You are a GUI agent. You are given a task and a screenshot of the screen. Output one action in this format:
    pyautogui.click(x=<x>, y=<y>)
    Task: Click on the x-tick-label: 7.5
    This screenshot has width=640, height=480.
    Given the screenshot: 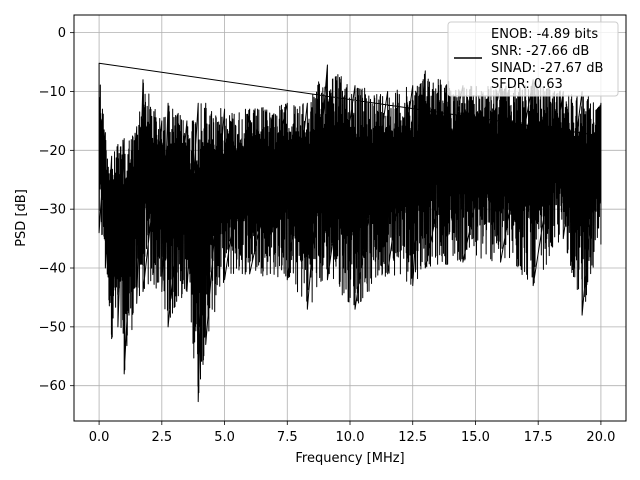 What is the action you would take?
    pyautogui.click(x=287, y=437)
    